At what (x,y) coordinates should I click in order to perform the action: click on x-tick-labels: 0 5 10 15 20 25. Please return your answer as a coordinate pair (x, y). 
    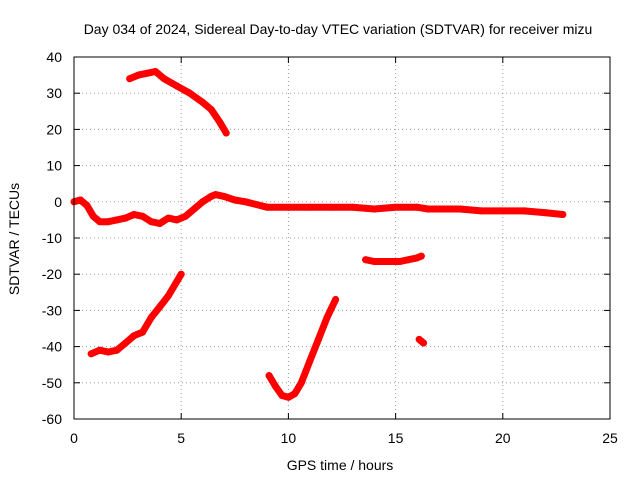
    Looking at the image, I should click on (344, 438).